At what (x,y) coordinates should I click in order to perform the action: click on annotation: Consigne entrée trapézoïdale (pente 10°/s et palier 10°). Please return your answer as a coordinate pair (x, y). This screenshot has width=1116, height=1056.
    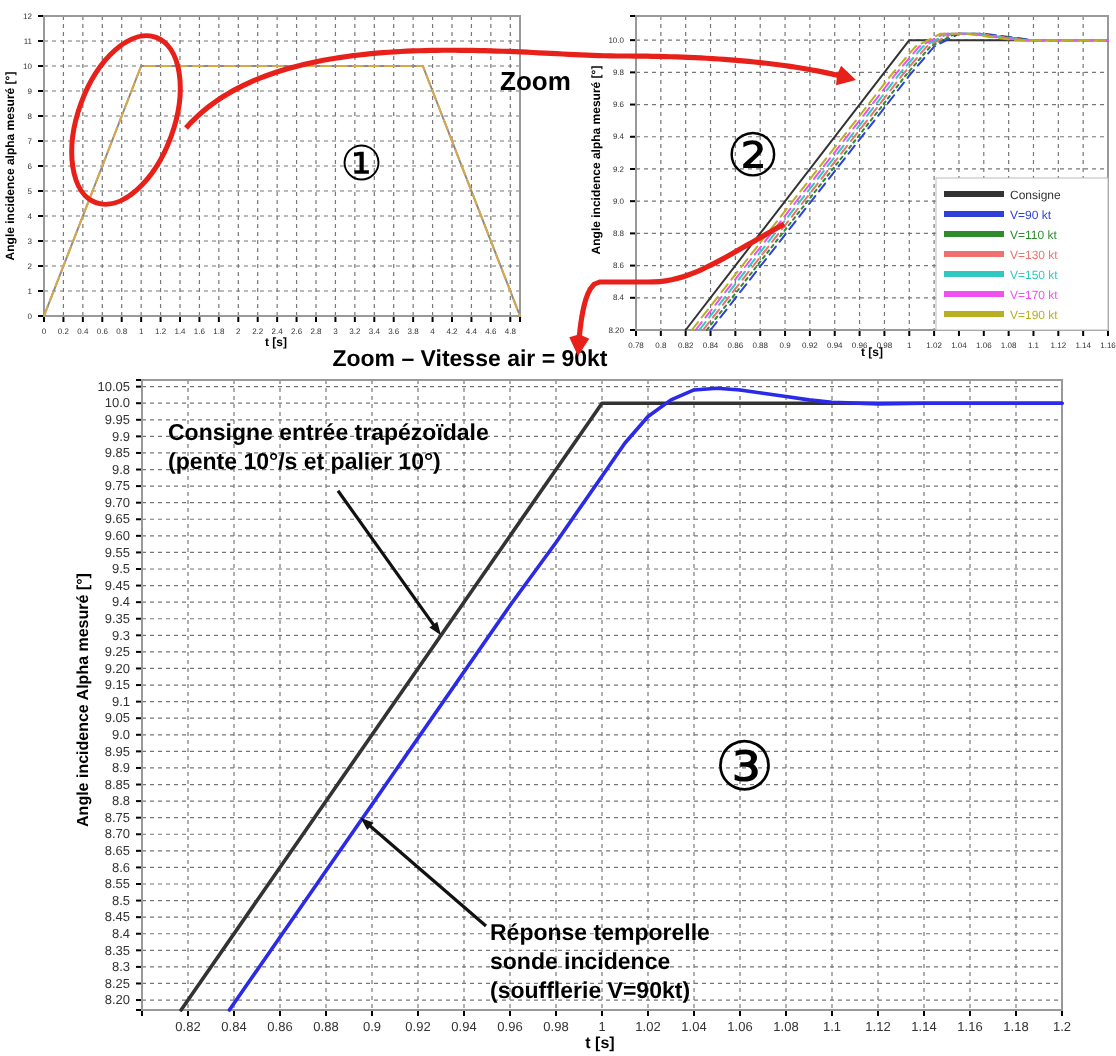
    Looking at the image, I should click on (328, 448).